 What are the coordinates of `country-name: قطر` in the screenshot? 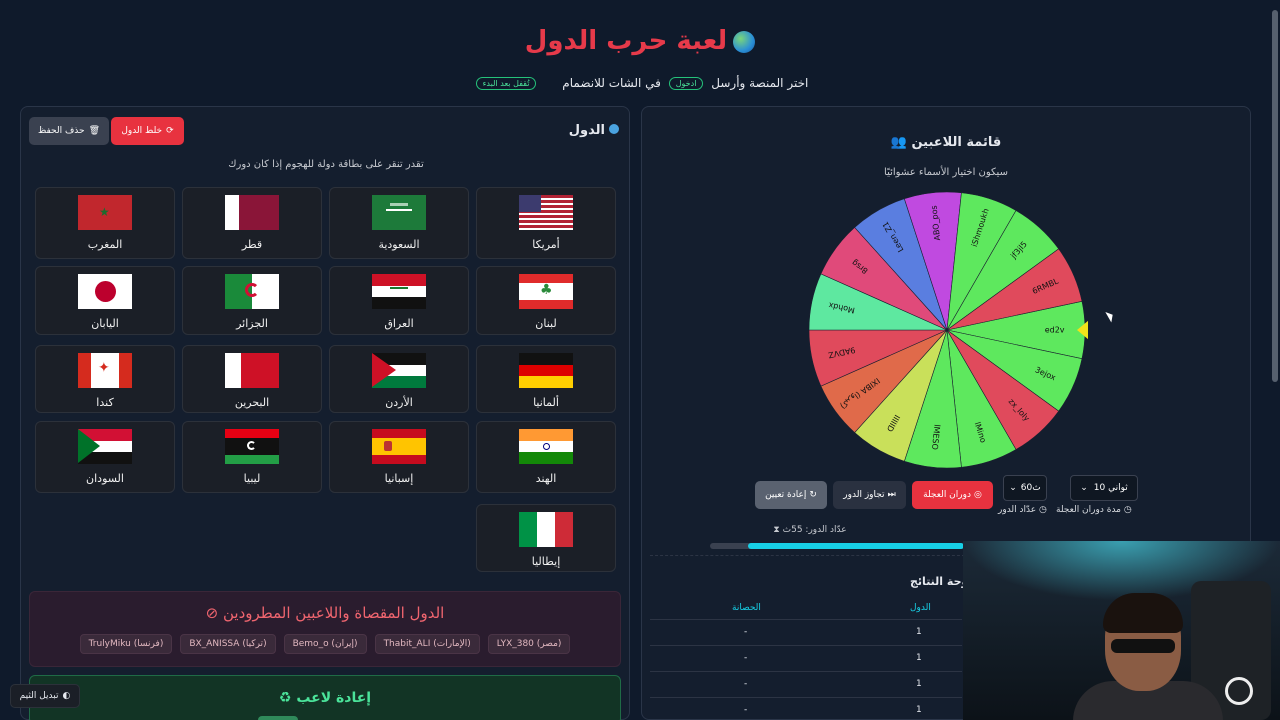 It's located at (252, 244).